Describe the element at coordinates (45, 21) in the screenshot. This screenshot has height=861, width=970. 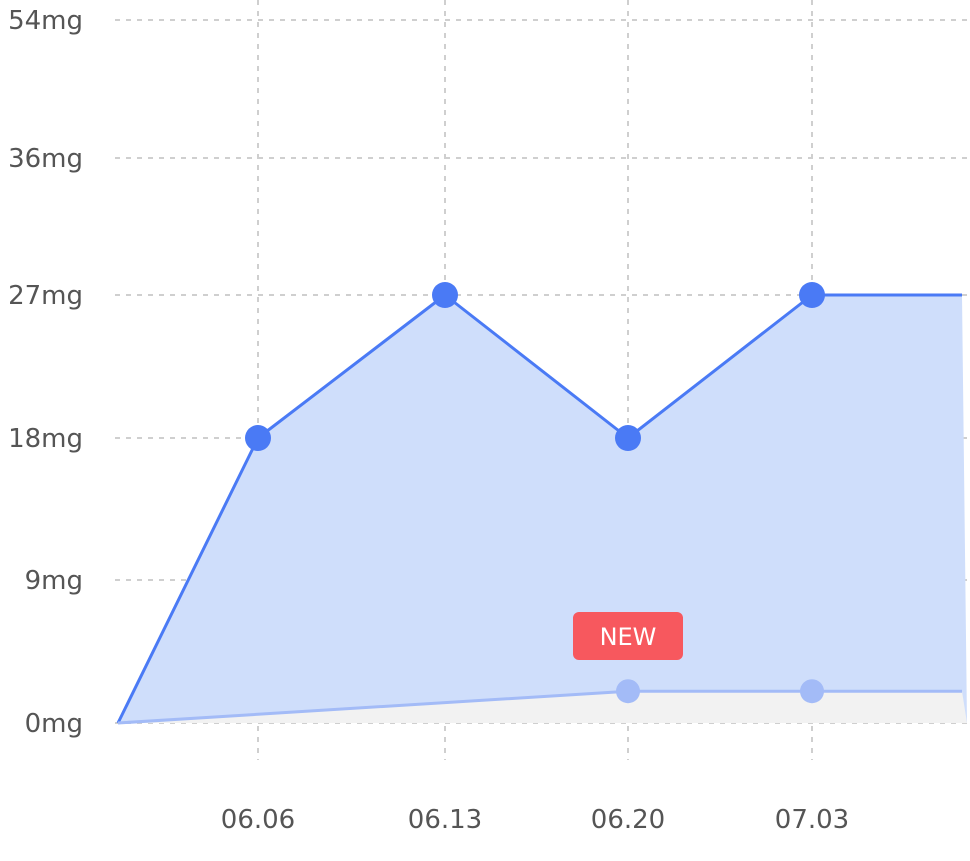
I see `y-tick-label: 54mg` at that location.